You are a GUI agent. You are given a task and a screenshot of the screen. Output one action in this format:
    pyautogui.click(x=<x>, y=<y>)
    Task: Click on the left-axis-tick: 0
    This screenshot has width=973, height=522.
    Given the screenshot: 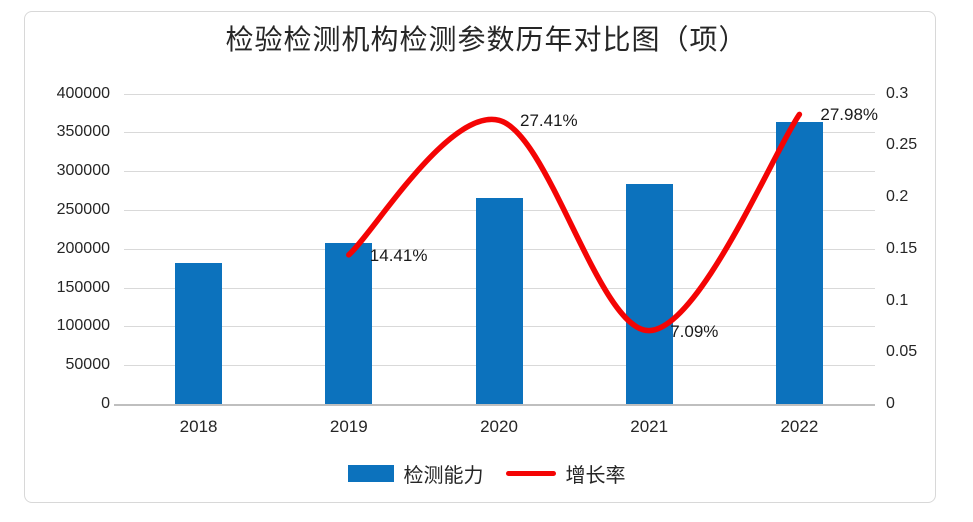 What is the action you would take?
    pyautogui.click(x=105, y=403)
    